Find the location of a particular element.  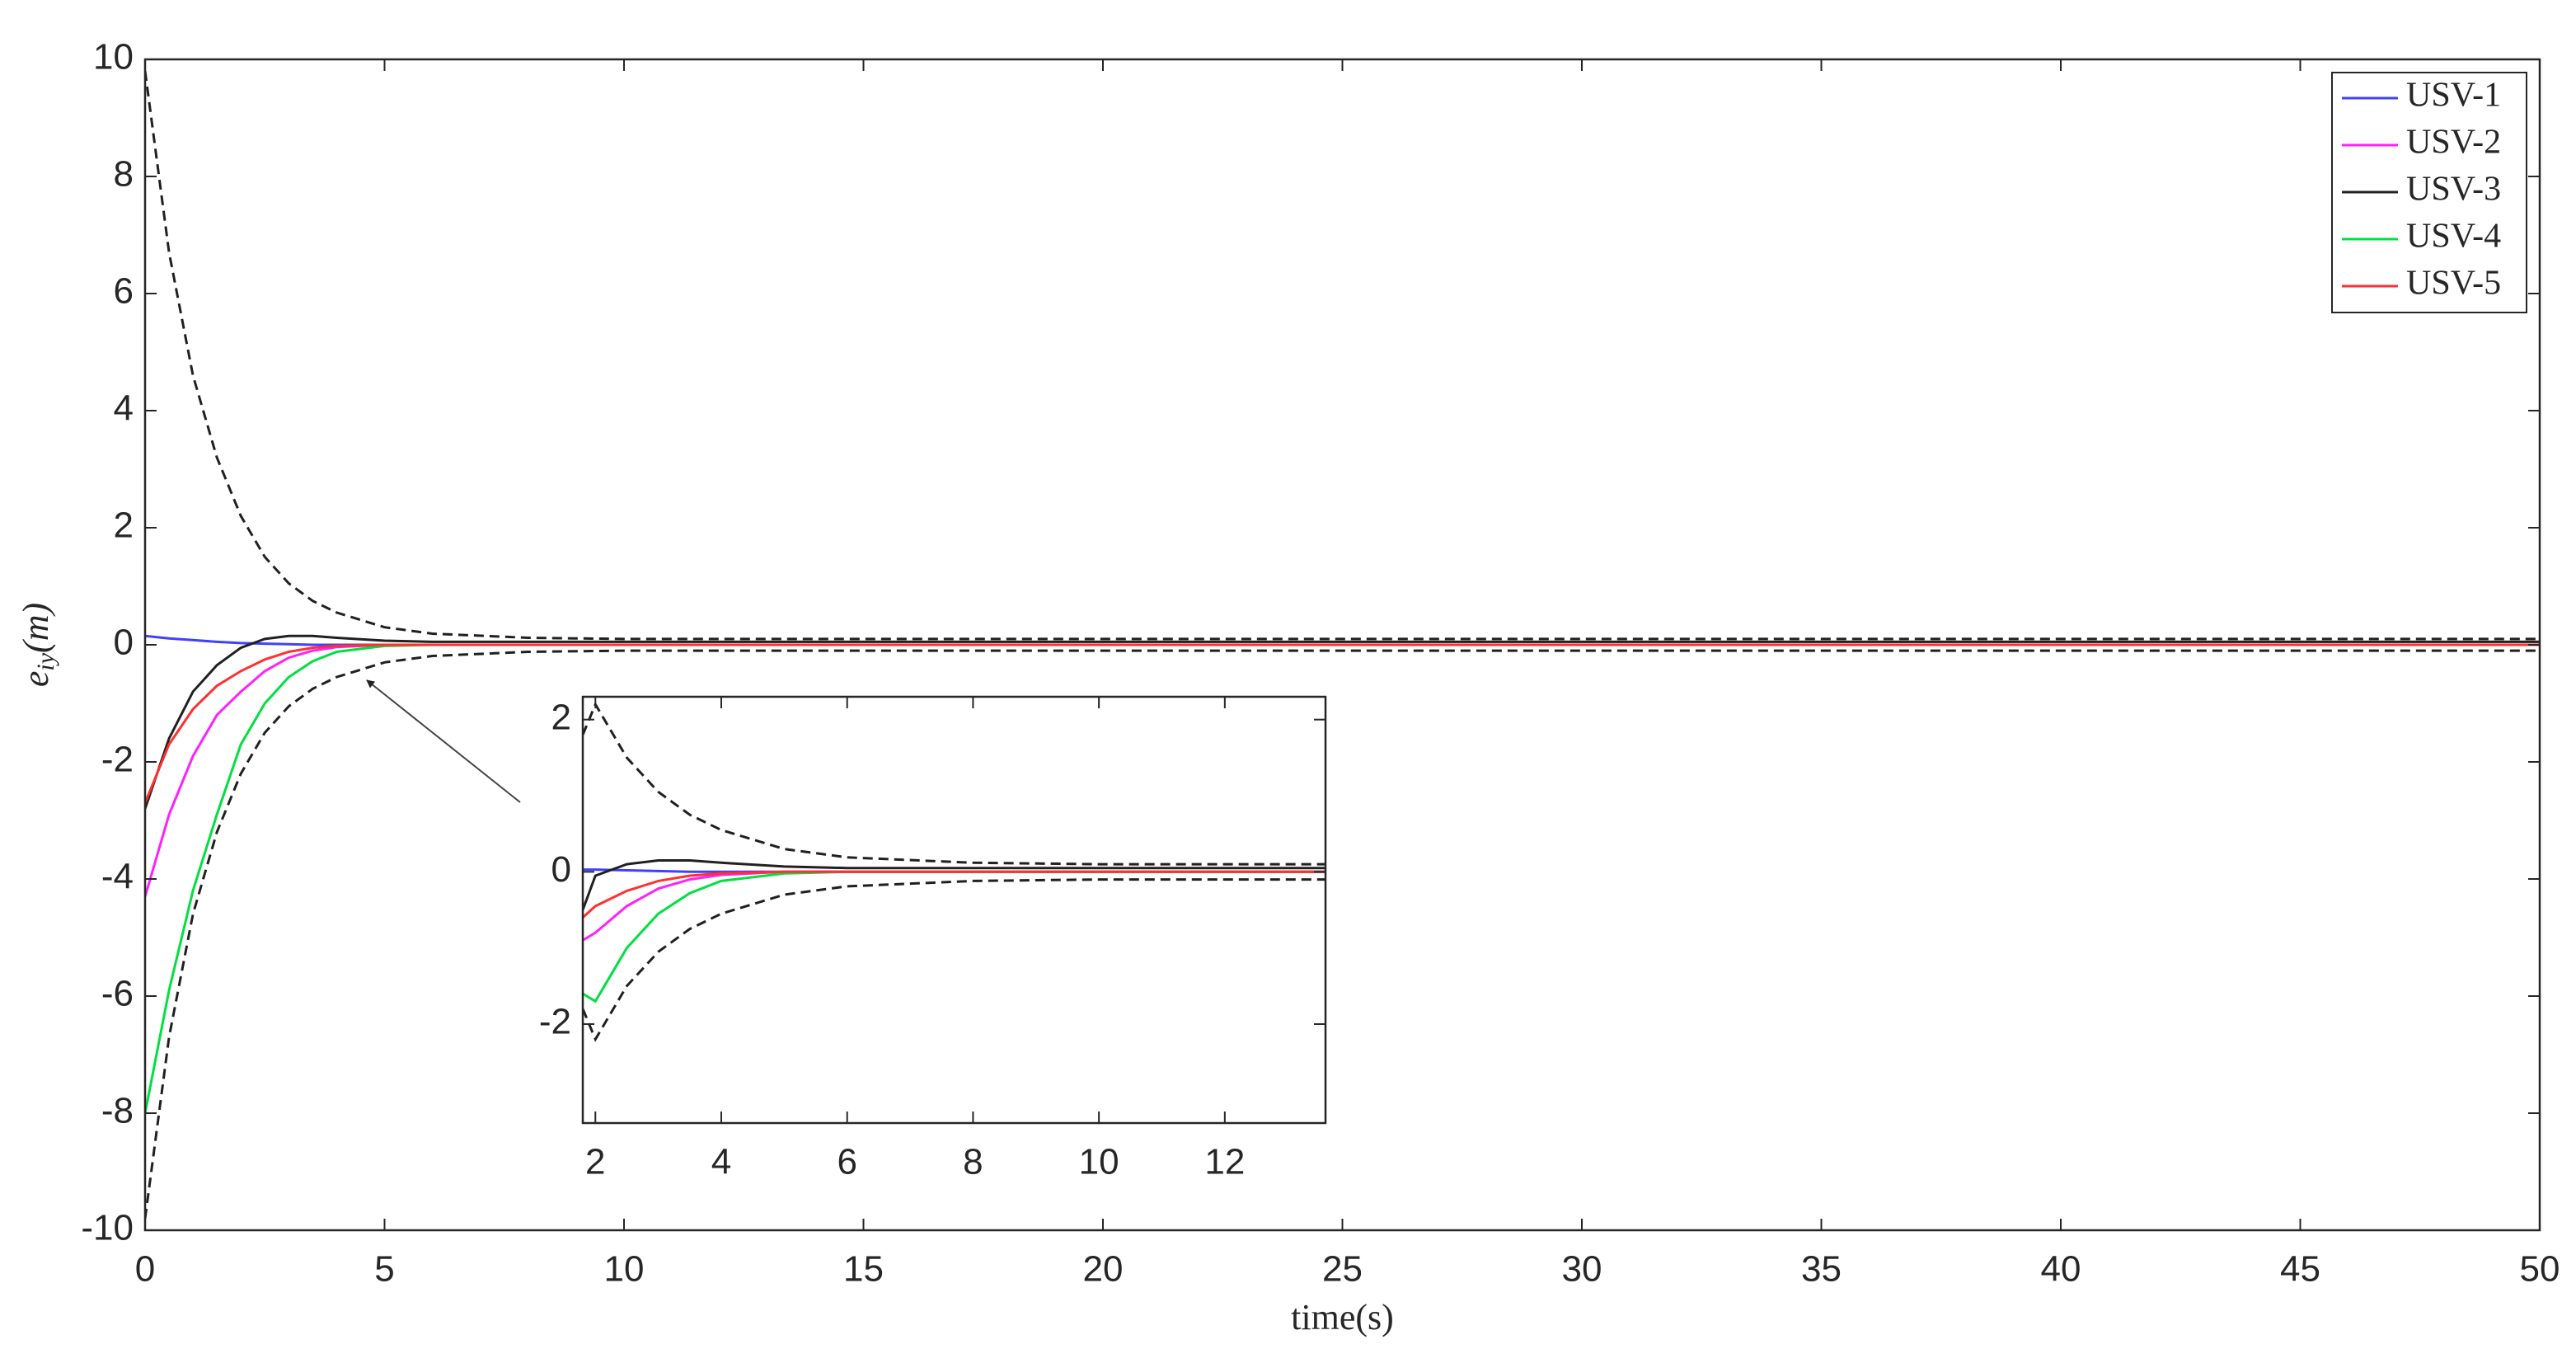

plot-area is located at coordinates (954, 910).